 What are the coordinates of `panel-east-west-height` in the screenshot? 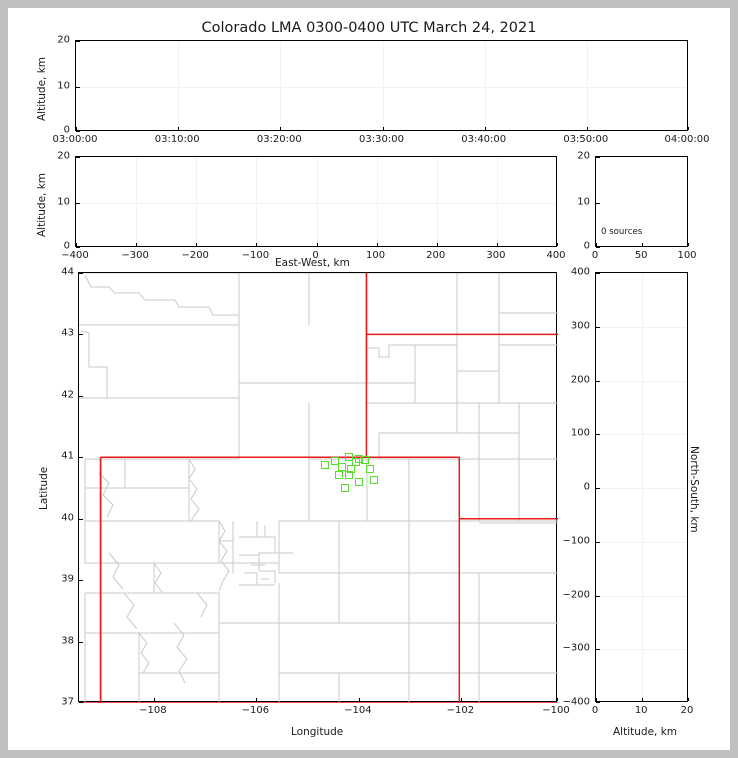 It's located at (316, 202).